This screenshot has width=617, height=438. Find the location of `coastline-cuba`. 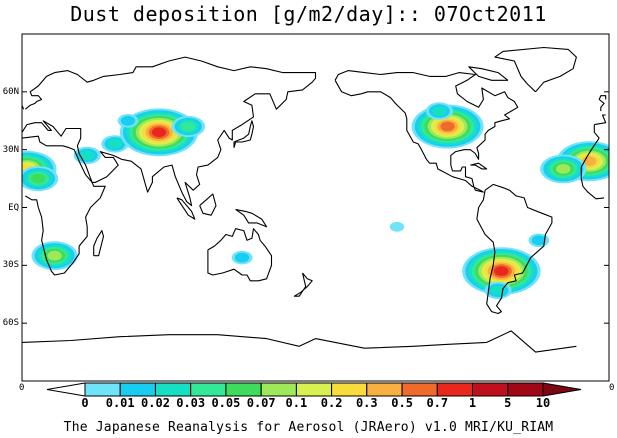

coastline-cuba is located at coordinates (479, 166).